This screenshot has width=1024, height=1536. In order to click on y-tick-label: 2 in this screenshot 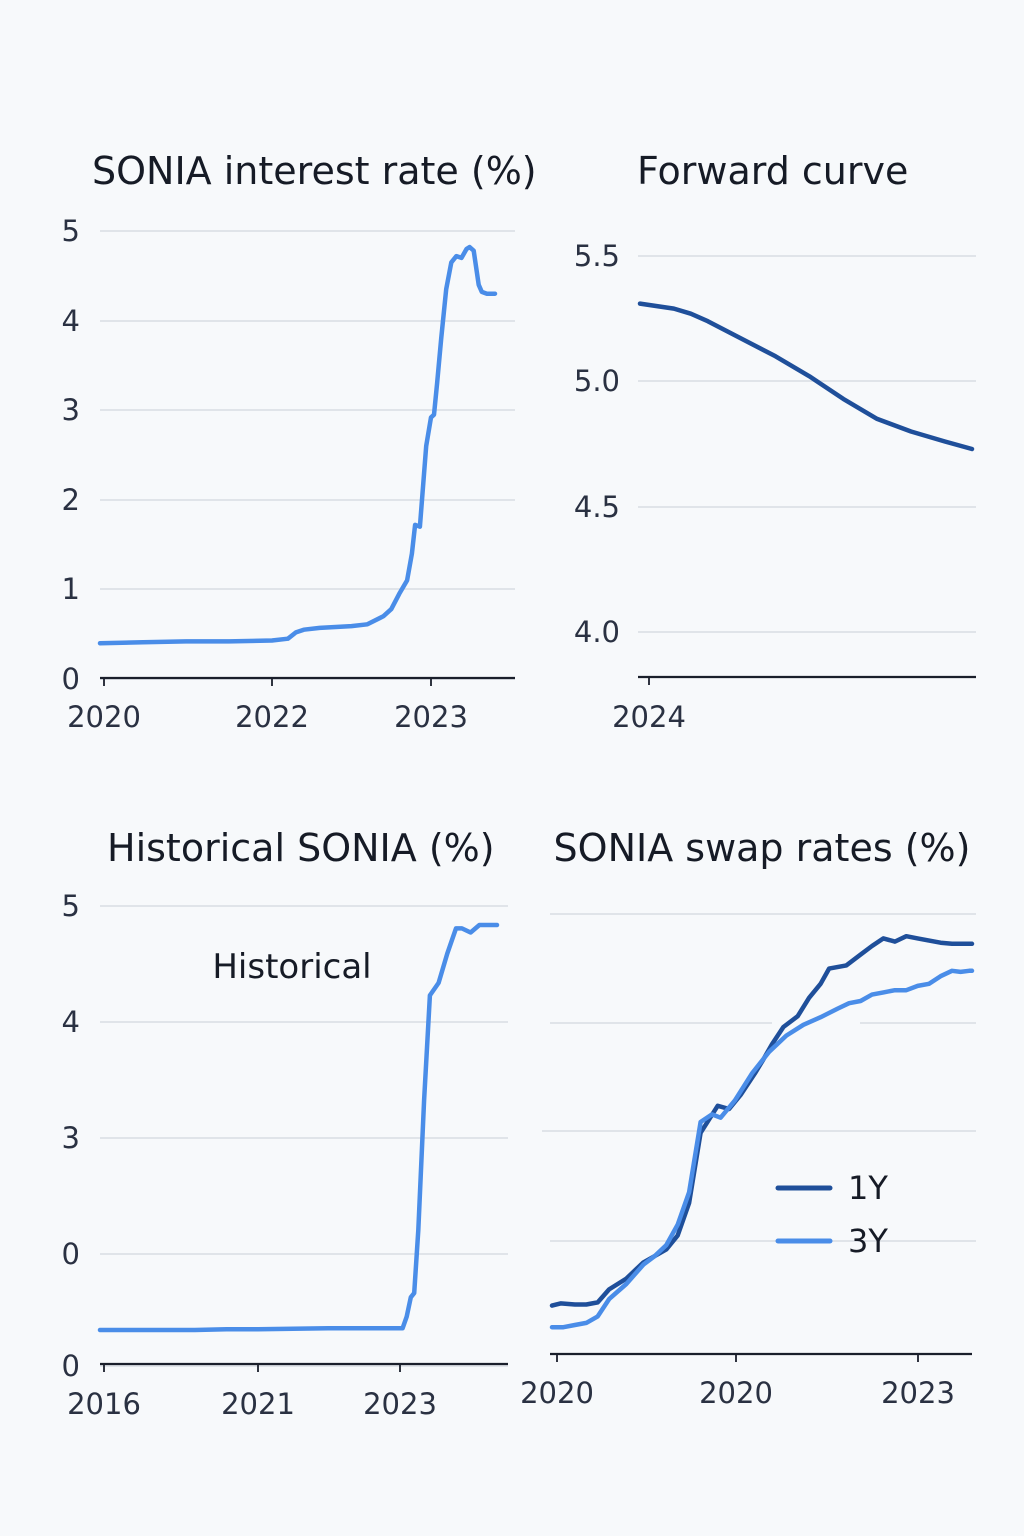, I will do `click(71, 500)`.